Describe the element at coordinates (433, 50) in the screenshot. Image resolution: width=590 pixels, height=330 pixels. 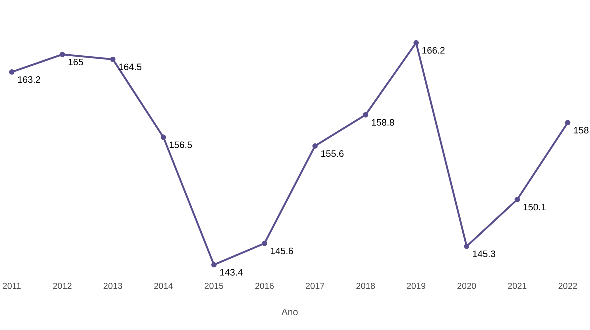
I see `data-label: 166.2` at that location.